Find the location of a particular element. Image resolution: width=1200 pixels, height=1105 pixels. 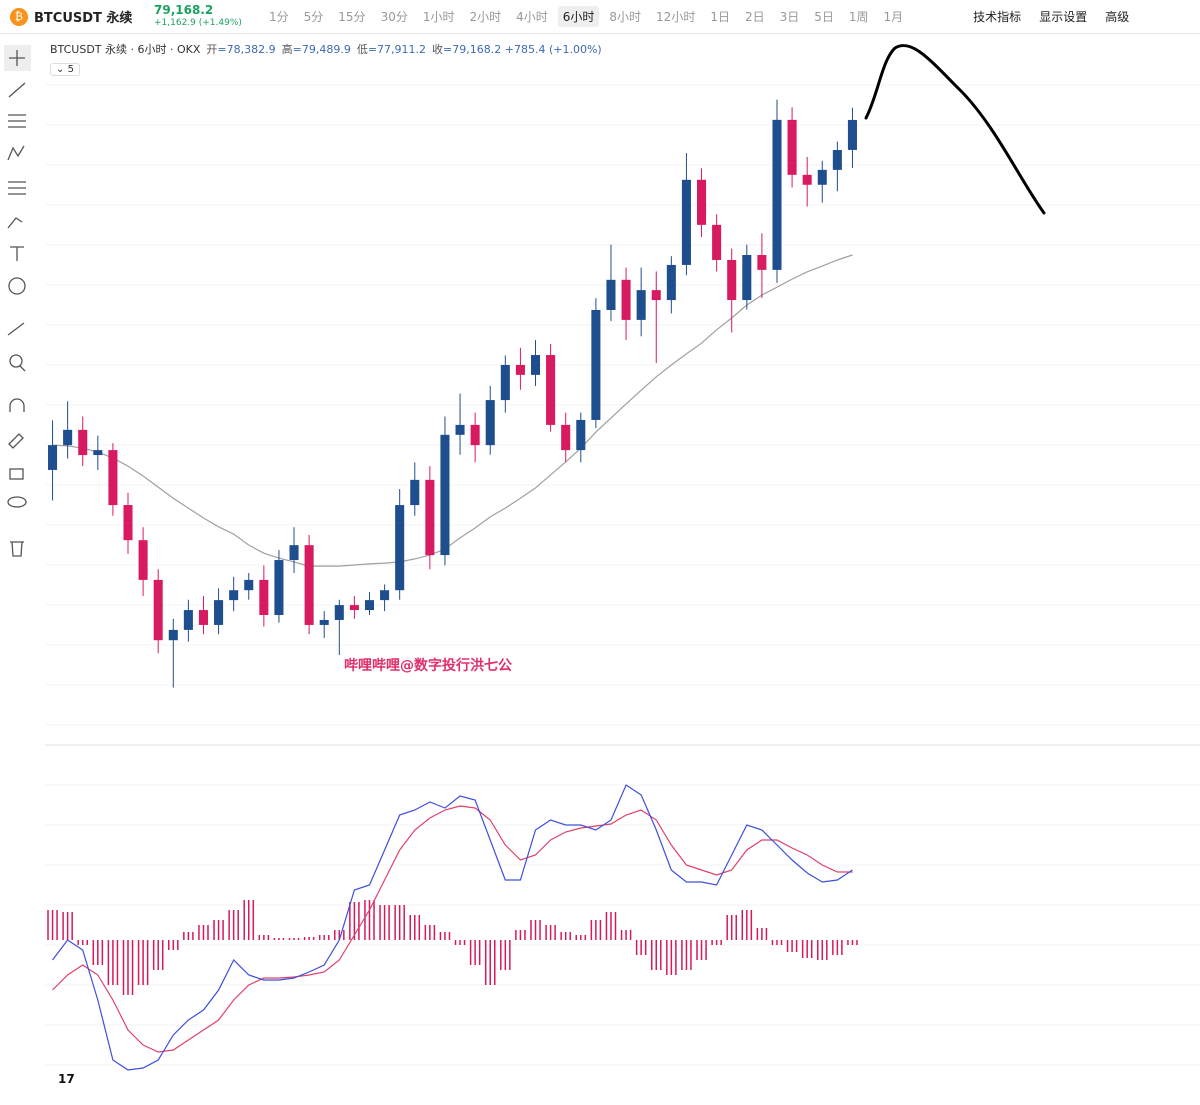

interval: 12小时 is located at coordinates (676, 17).